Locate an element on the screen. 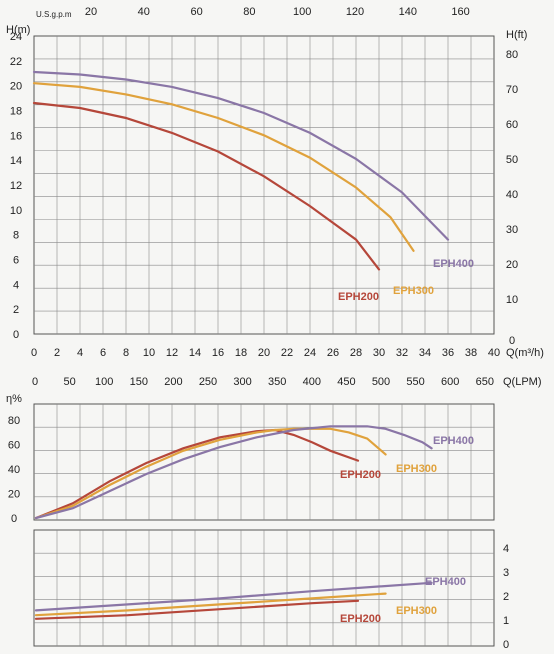  head-x-tick-label: 0 is located at coordinates (34, 353).